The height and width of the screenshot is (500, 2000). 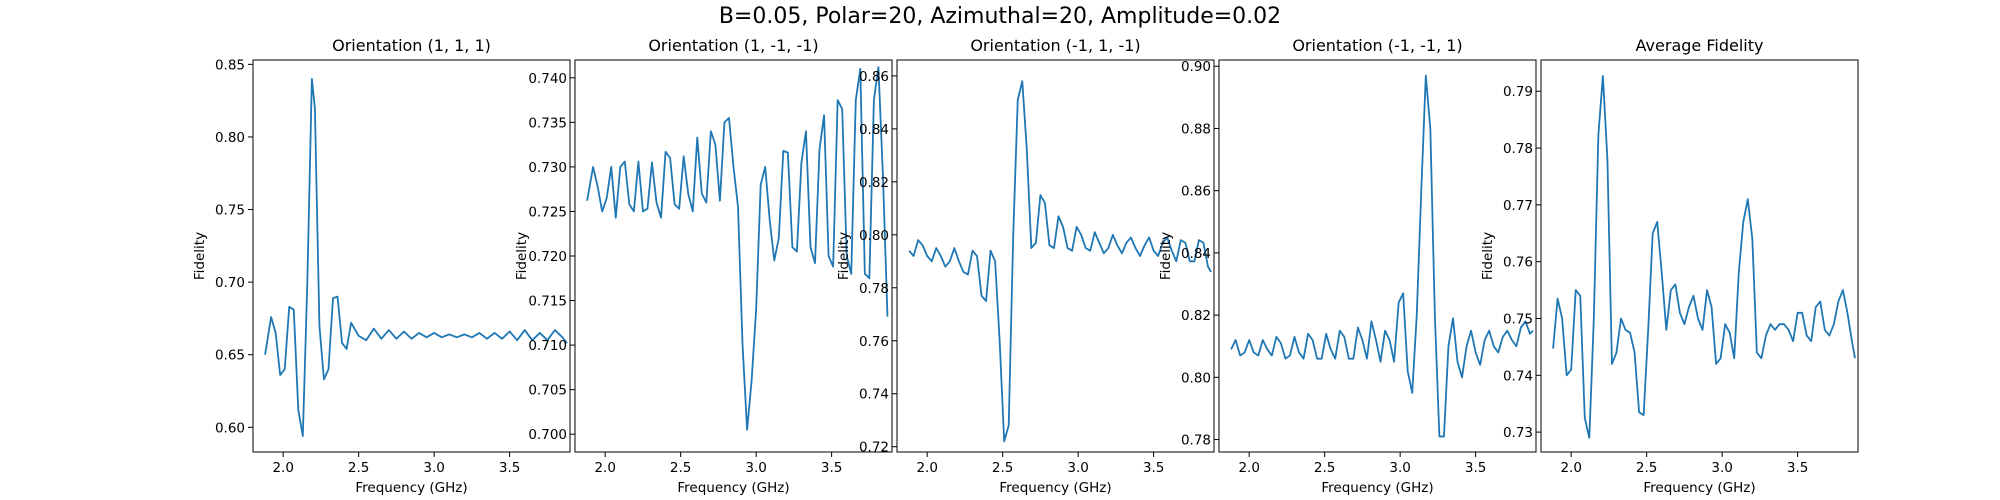 What do you see at coordinates (547, 257) in the screenshot?
I see `y-tick-label: 0.720` at bounding box center [547, 257].